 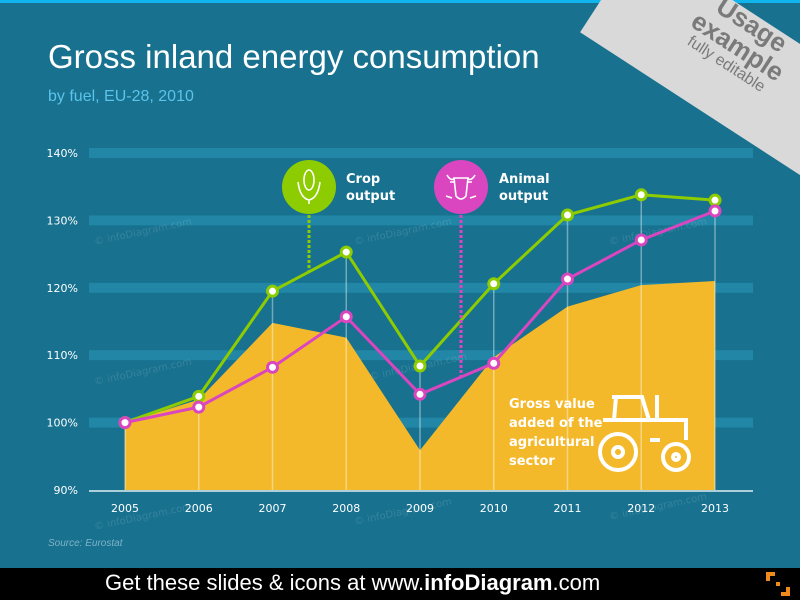 What do you see at coordinates (778, 584) in the screenshot?
I see `infodiagram-logo-icon` at bounding box center [778, 584].